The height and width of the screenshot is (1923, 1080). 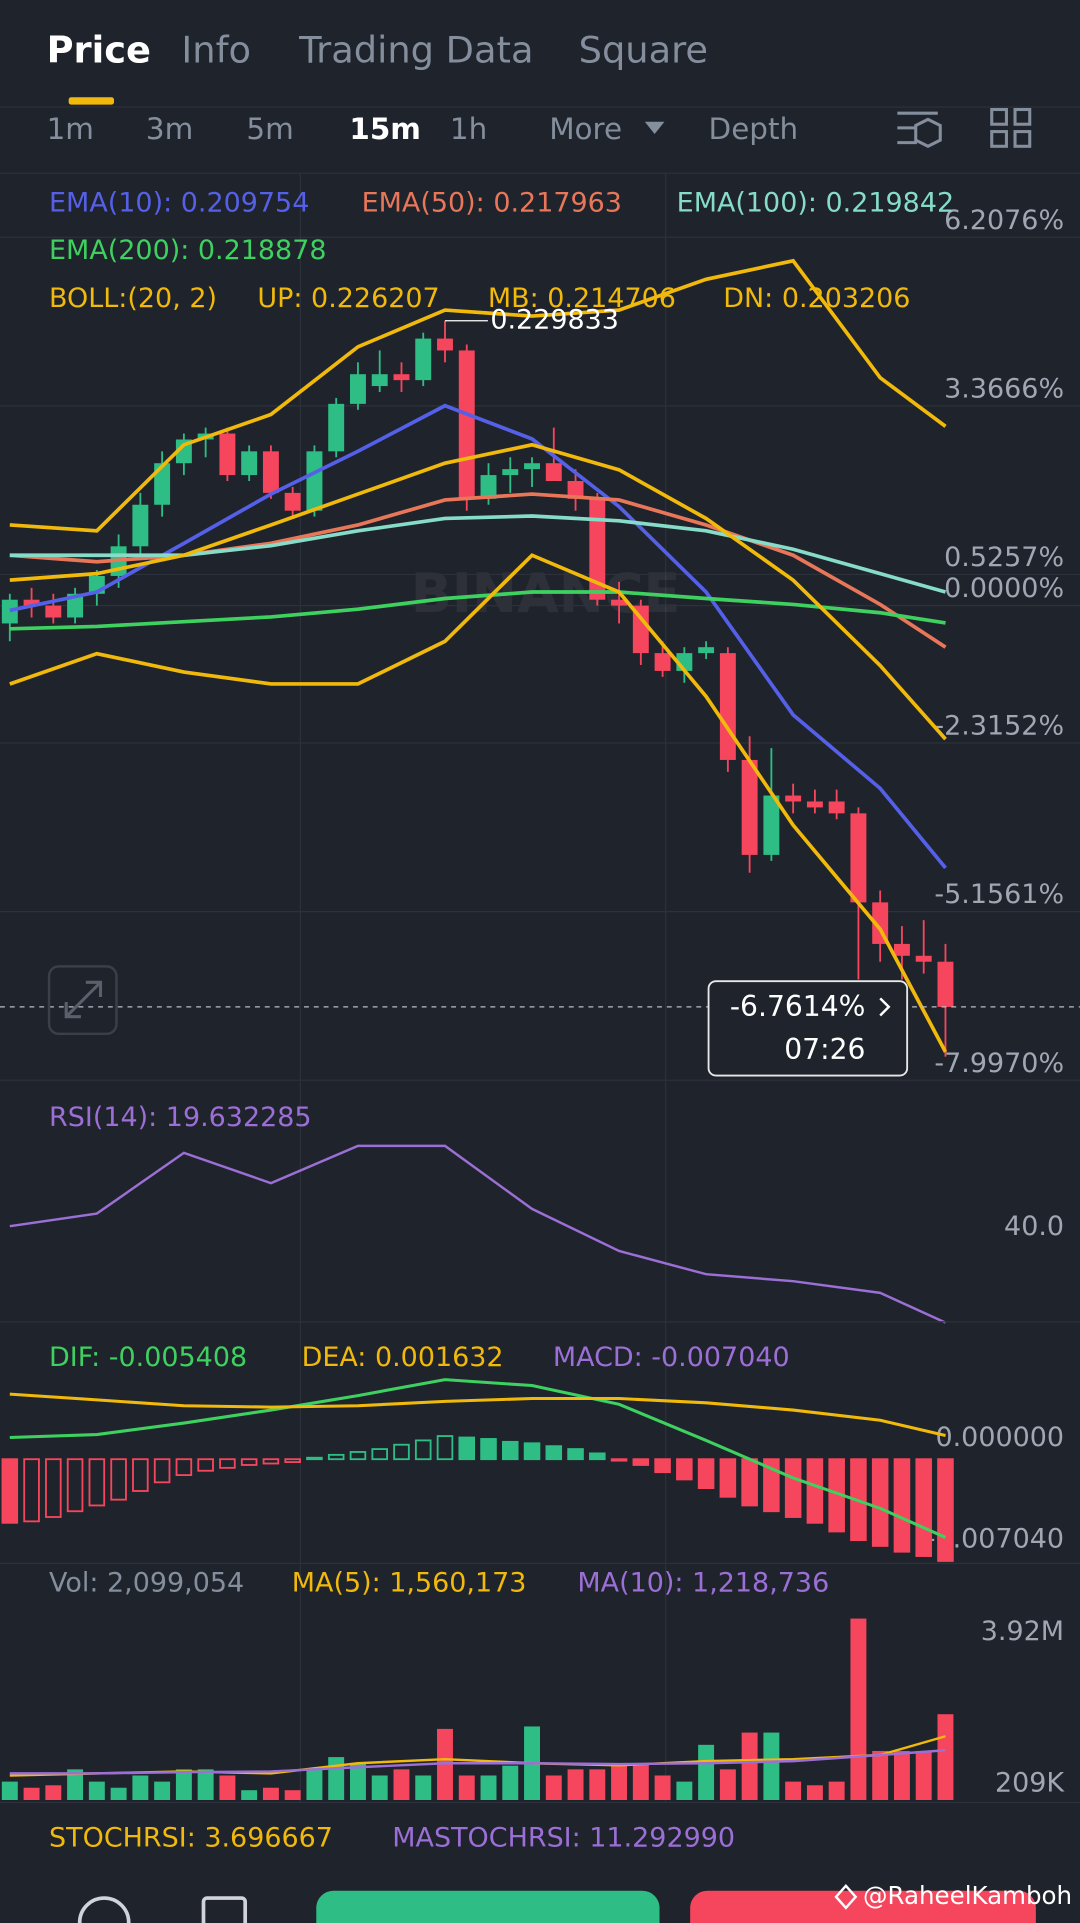 What do you see at coordinates (415, 49) in the screenshot?
I see `tab: Trading Data` at bounding box center [415, 49].